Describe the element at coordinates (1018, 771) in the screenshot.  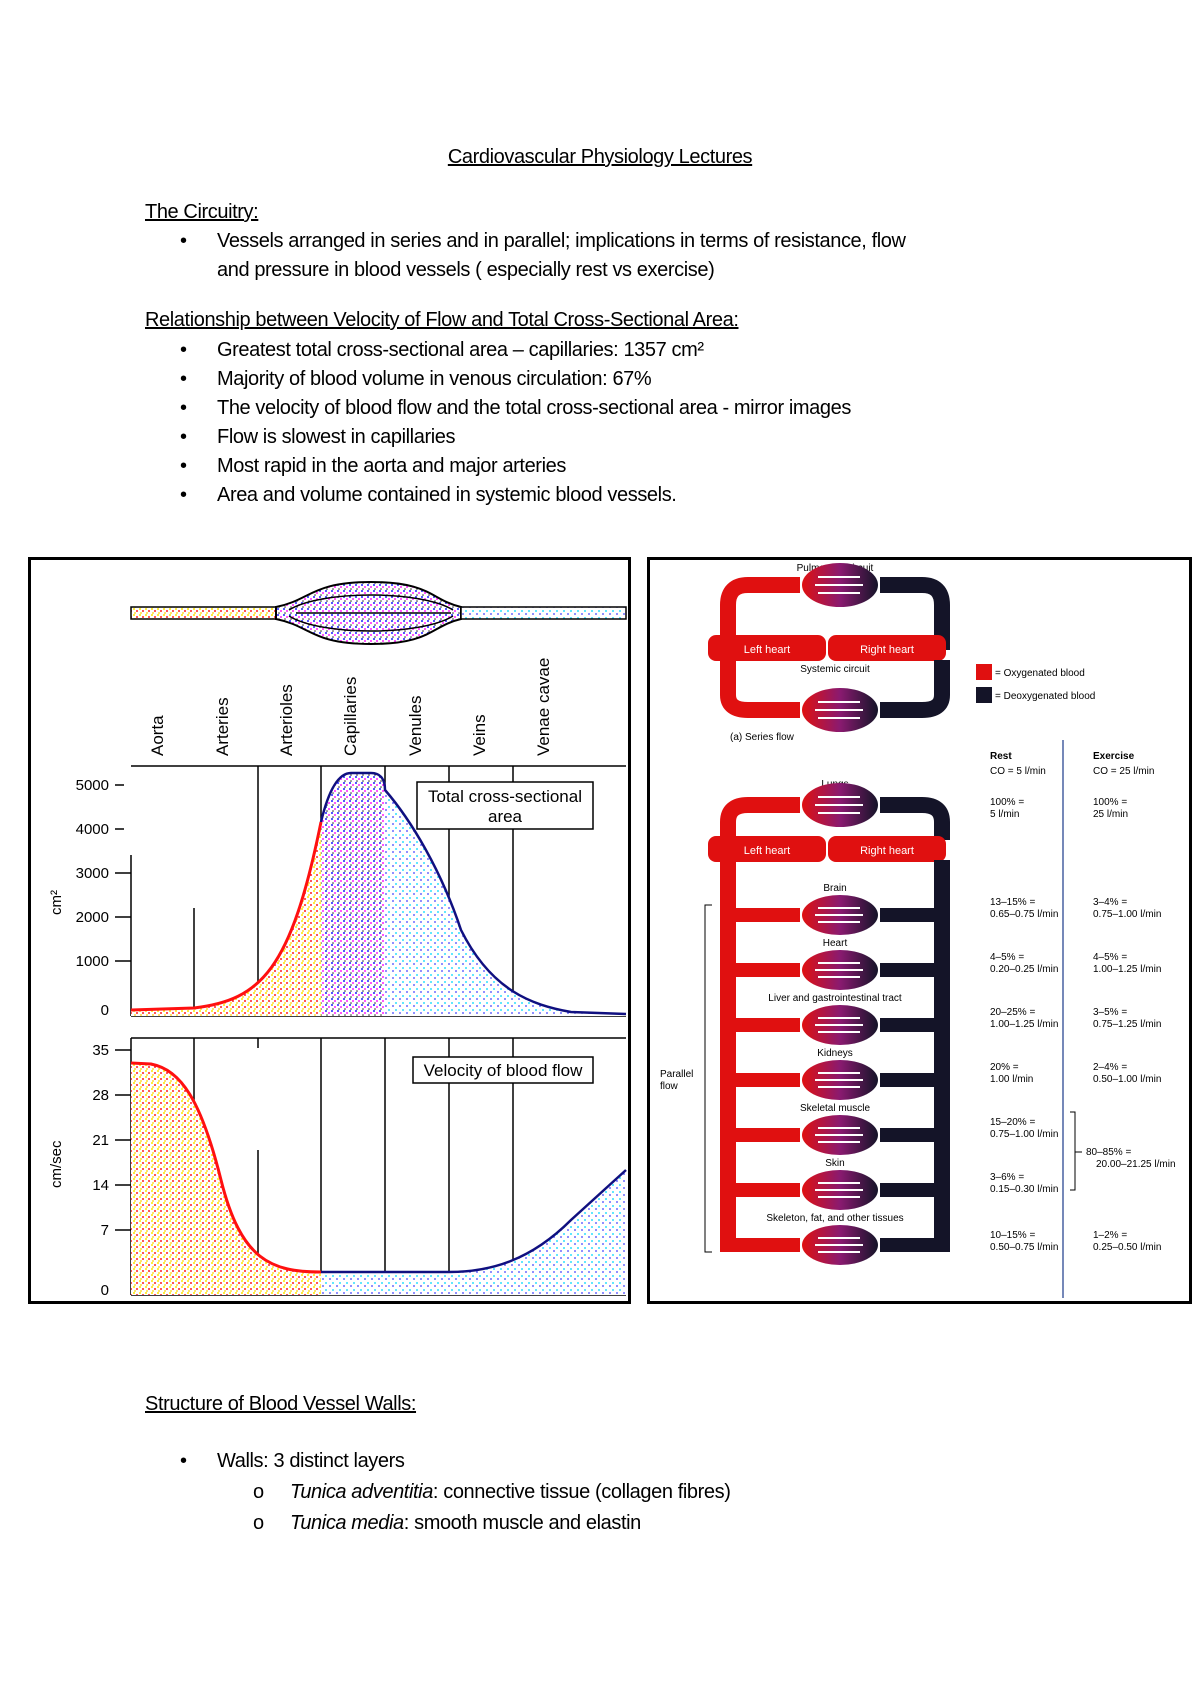
I see `svg-text: CO = 5 l/min` at that location.